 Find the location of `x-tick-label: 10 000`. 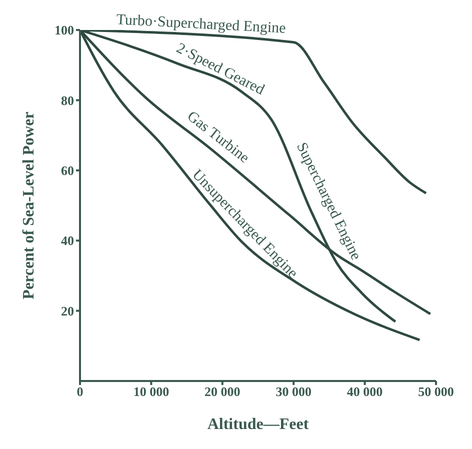

x-tick-label: 10 000 is located at coordinates (151, 392).